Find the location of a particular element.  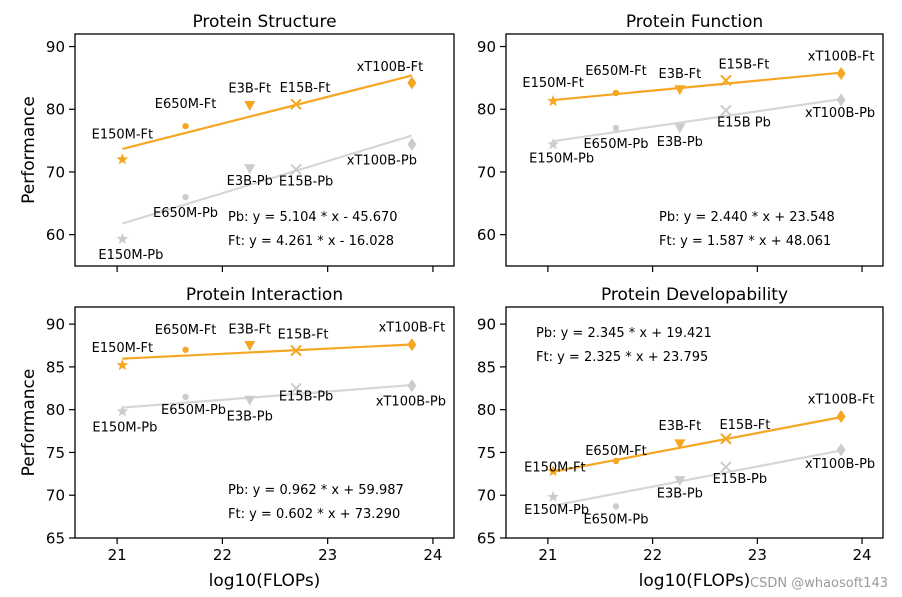

panel-1-equation-pb: Pb: y = 5.104 * x - 45.670 is located at coordinates (313, 217).